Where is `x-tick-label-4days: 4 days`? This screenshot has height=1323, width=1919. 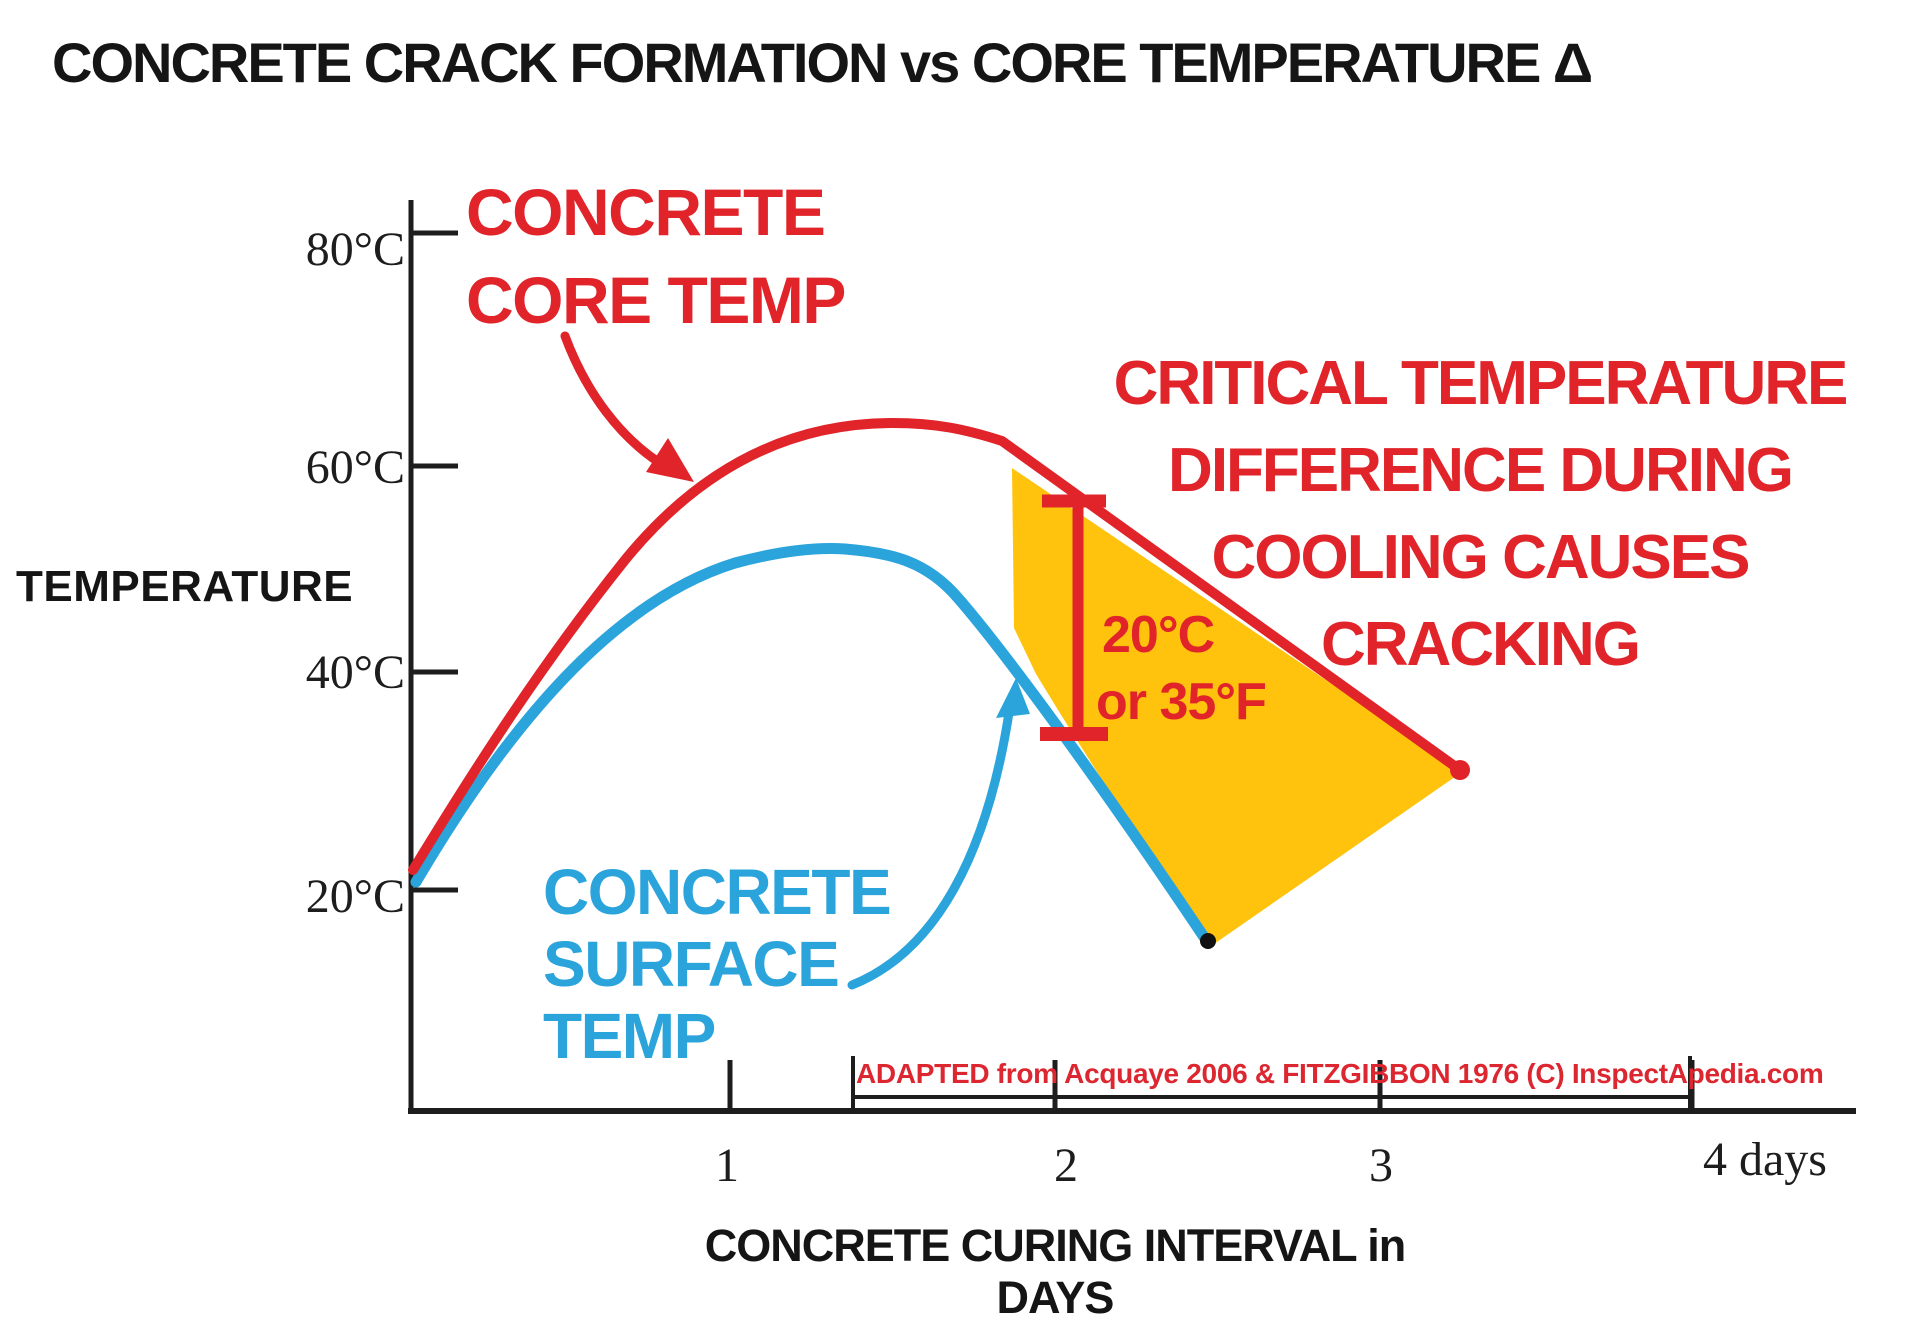 x-tick-label-4days: 4 days is located at coordinates (1765, 1159).